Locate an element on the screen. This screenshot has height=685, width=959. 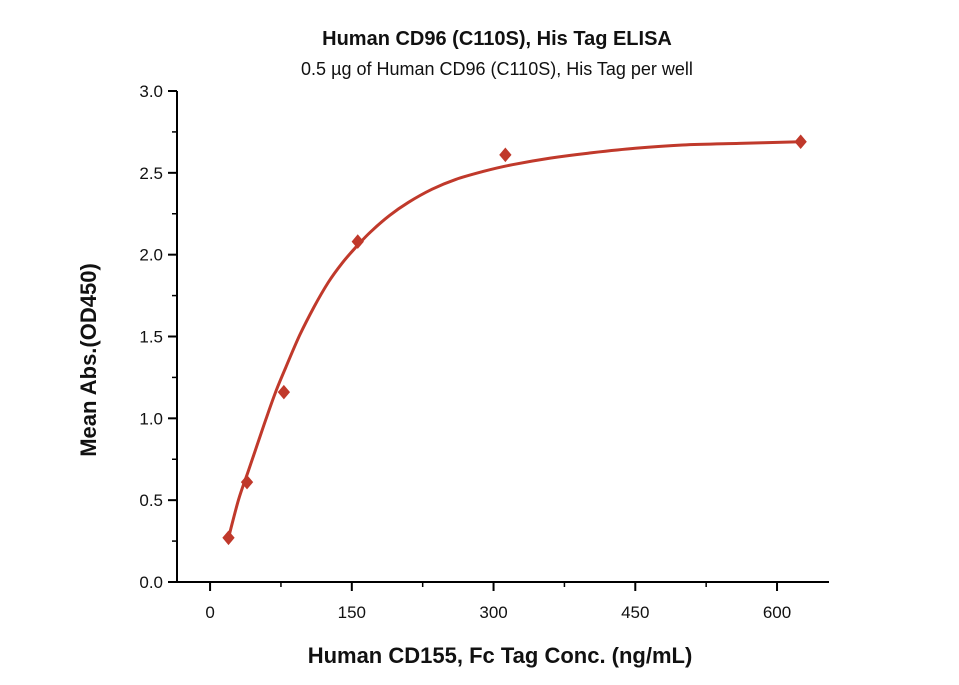
x-ticks: 0 150 300 450 600 is located at coordinates (498, 602).